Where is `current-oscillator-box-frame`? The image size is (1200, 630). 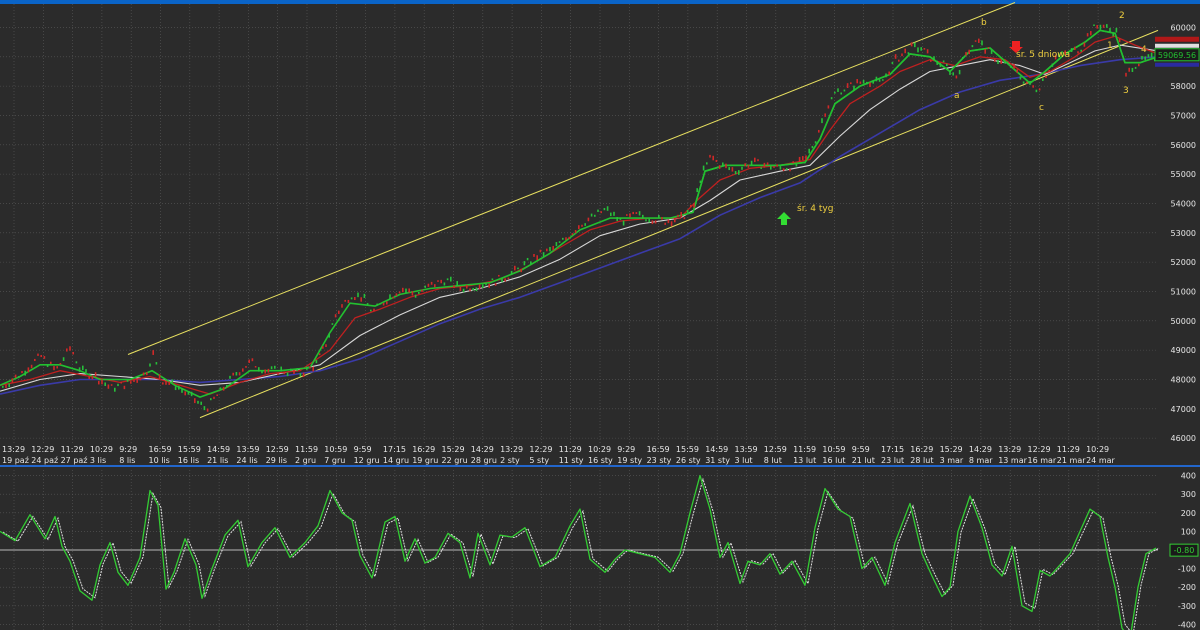 current-oscillator-box-frame is located at coordinates (1184, 550).